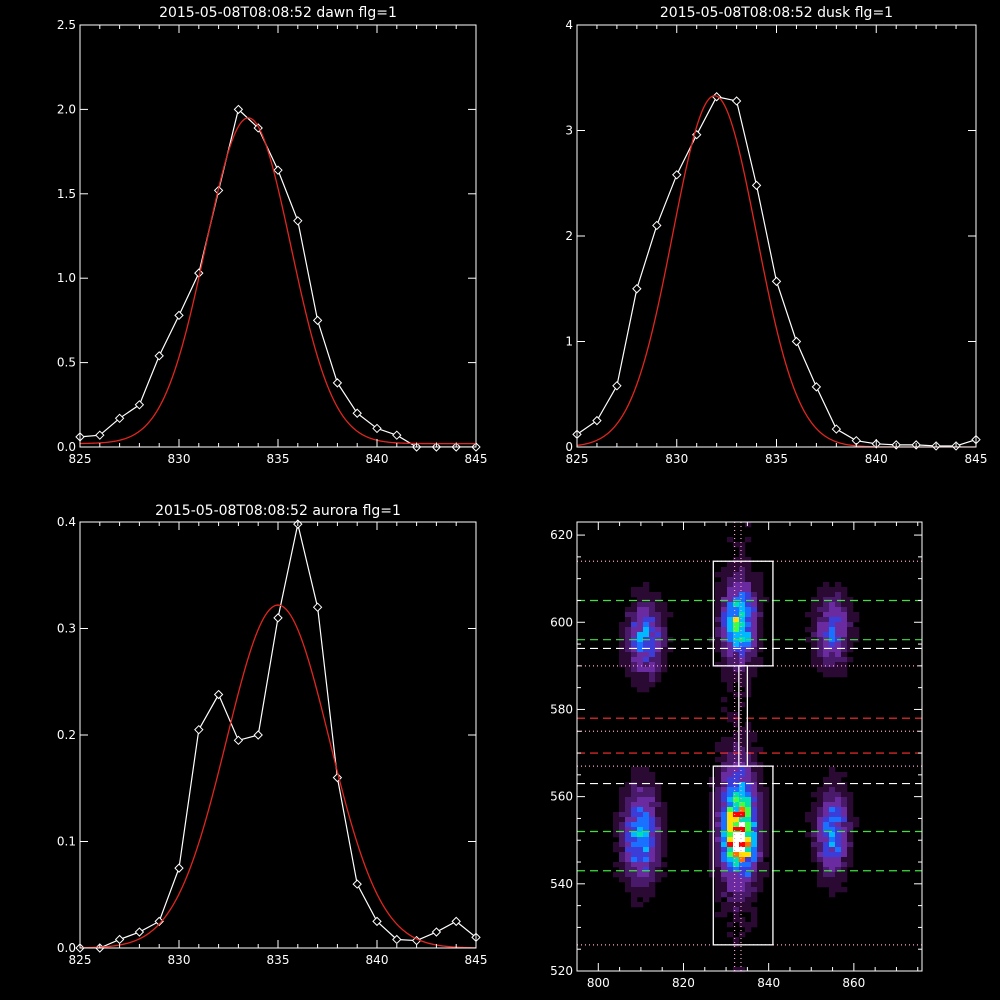 The height and width of the screenshot is (1000, 1000). I want to click on y-tick-label: 620, so click(561, 535).